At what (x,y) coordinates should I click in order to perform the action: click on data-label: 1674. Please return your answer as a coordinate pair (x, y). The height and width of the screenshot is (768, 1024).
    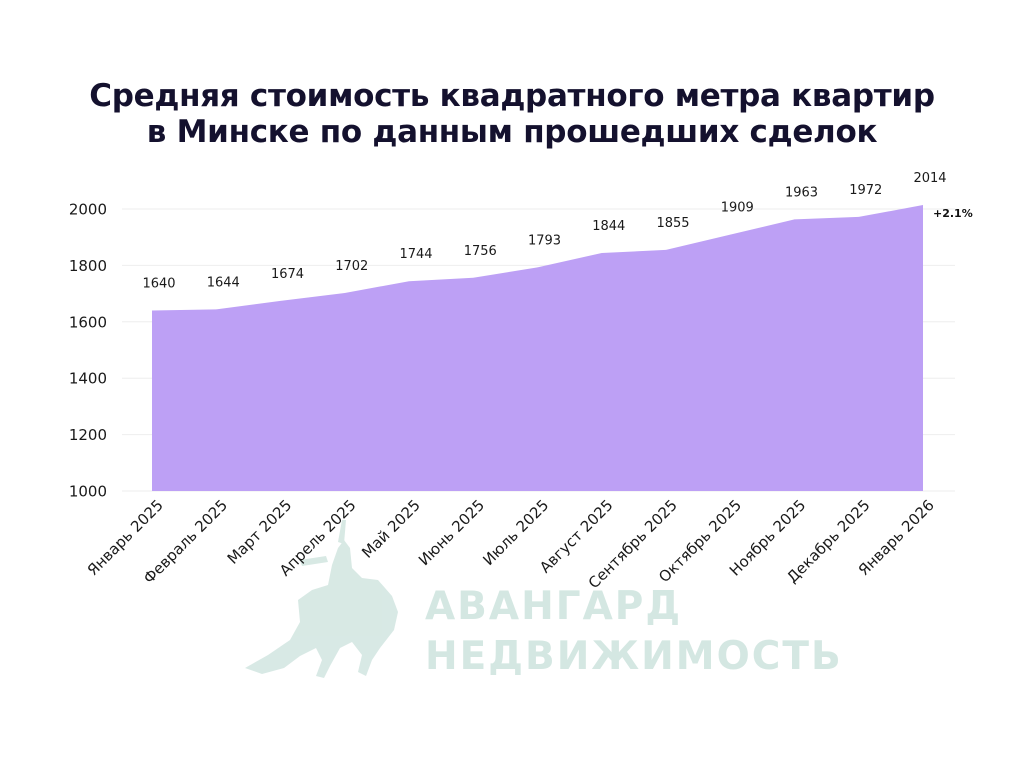
    Looking at the image, I should click on (287, 274).